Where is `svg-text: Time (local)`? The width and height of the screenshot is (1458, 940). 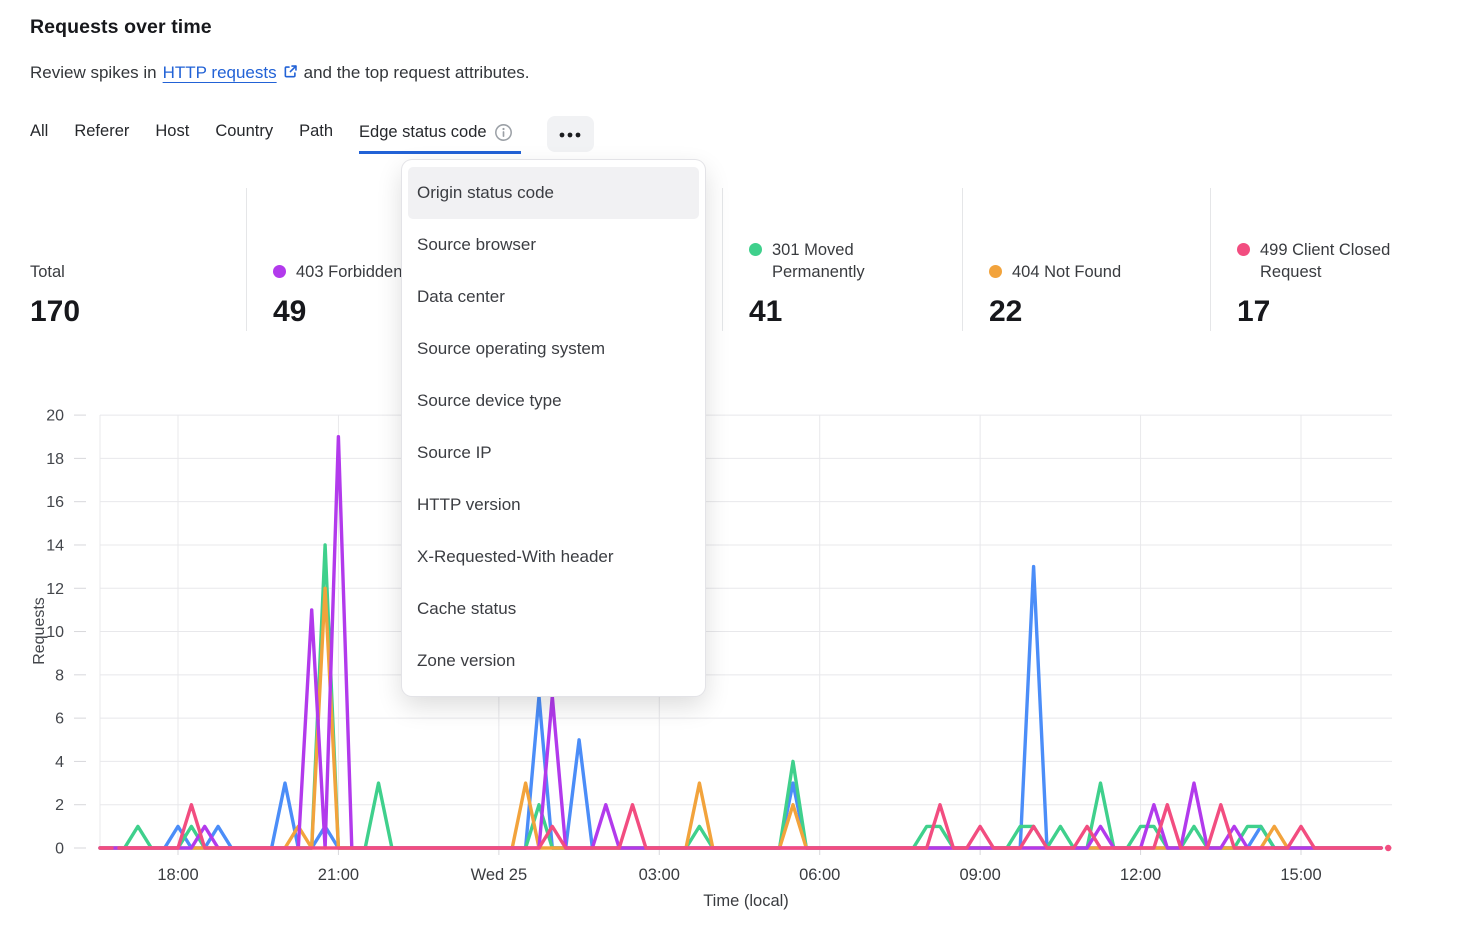 svg-text: Time (local) is located at coordinates (746, 901).